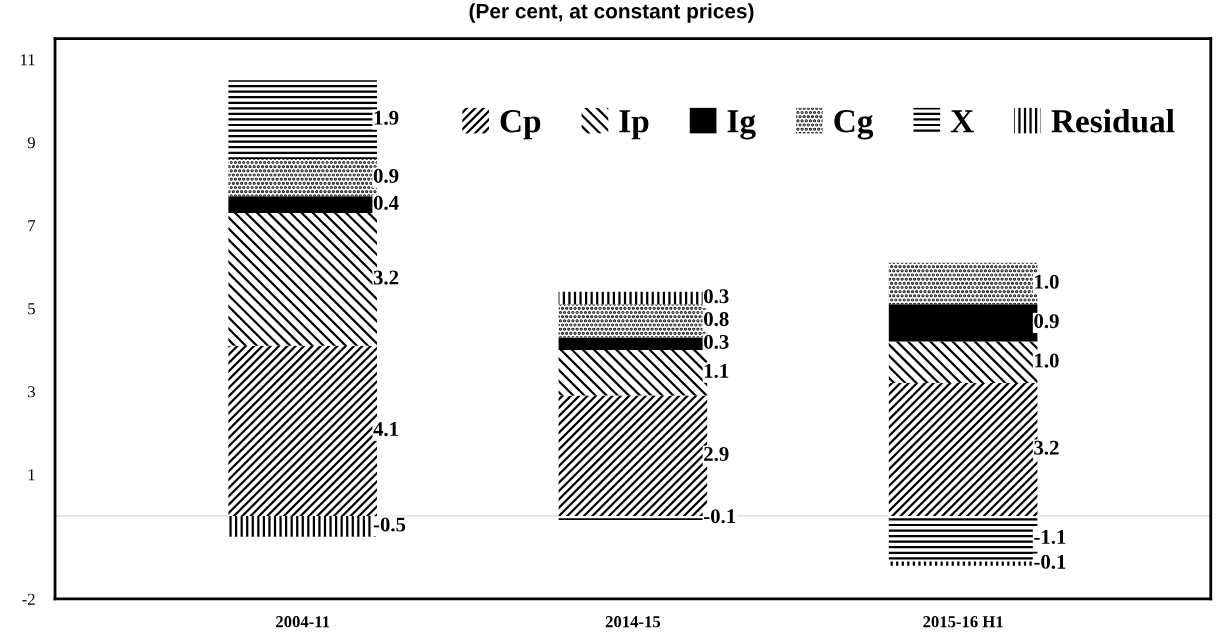 Image resolution: width=1223 pixels, height=644 pixels. What do you see at coordinates (634, 125) in the screenshot?
I see `legend-label: Ip` at bounding box center [634, 125].